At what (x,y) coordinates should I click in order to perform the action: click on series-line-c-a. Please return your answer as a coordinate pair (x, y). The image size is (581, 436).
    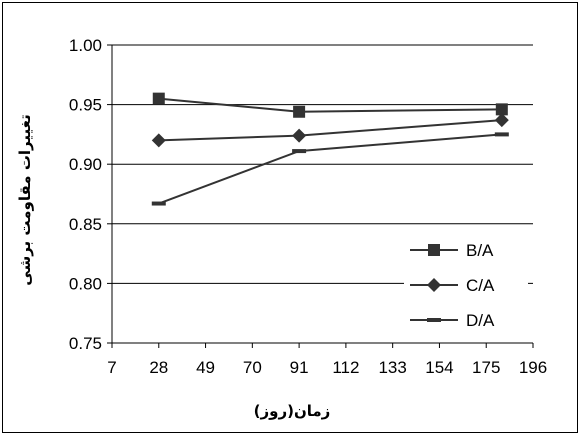
    Looking at the image, I should click on (330, 130).